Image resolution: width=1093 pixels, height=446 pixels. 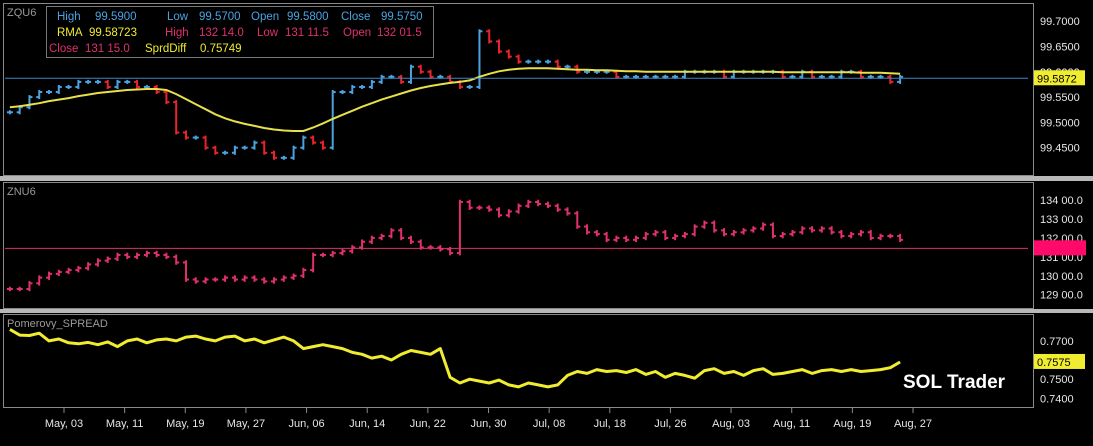 What do you see at coordinates (125, 424) in the screenshot?
I see `x-tick-label: May, 11` at bounding box center [125, 424].